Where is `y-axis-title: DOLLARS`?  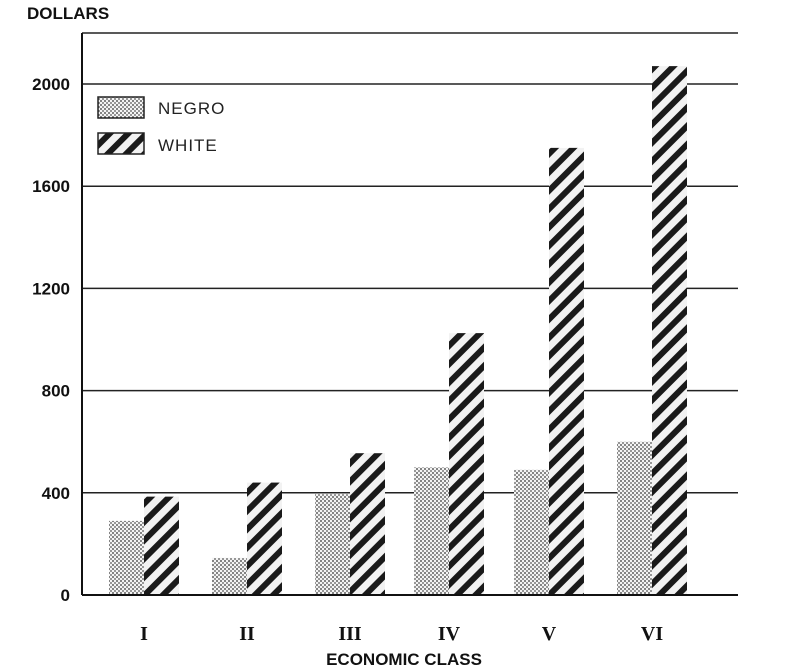 y-axis-title: DOLLARS is located at coordinates (68, 13).